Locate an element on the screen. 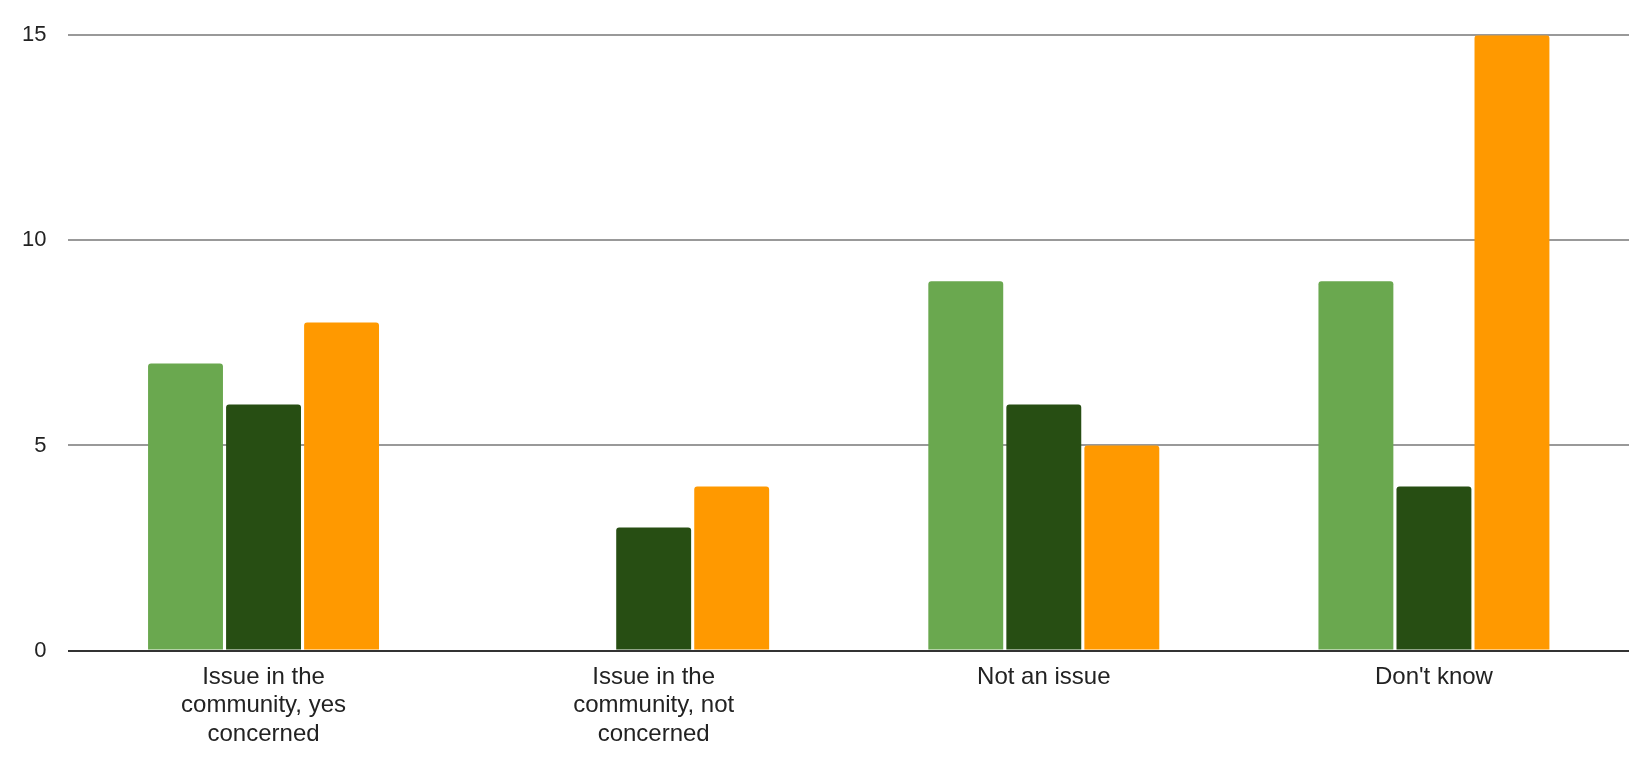  y-tick-label: 15 is located at coordinates (34, 34).